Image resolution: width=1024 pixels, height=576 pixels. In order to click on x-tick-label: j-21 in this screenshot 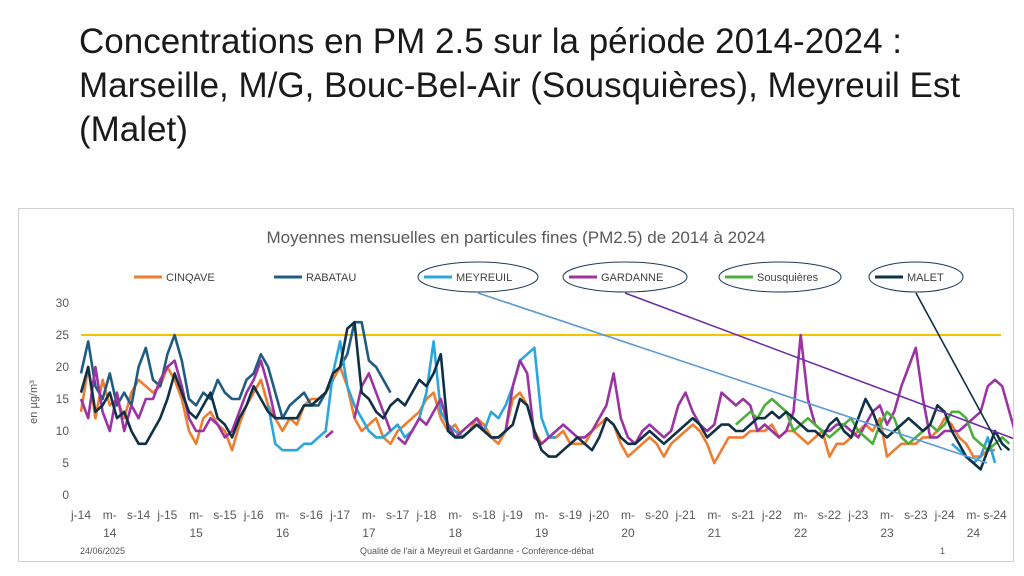, I will do `click(685, 515)`.